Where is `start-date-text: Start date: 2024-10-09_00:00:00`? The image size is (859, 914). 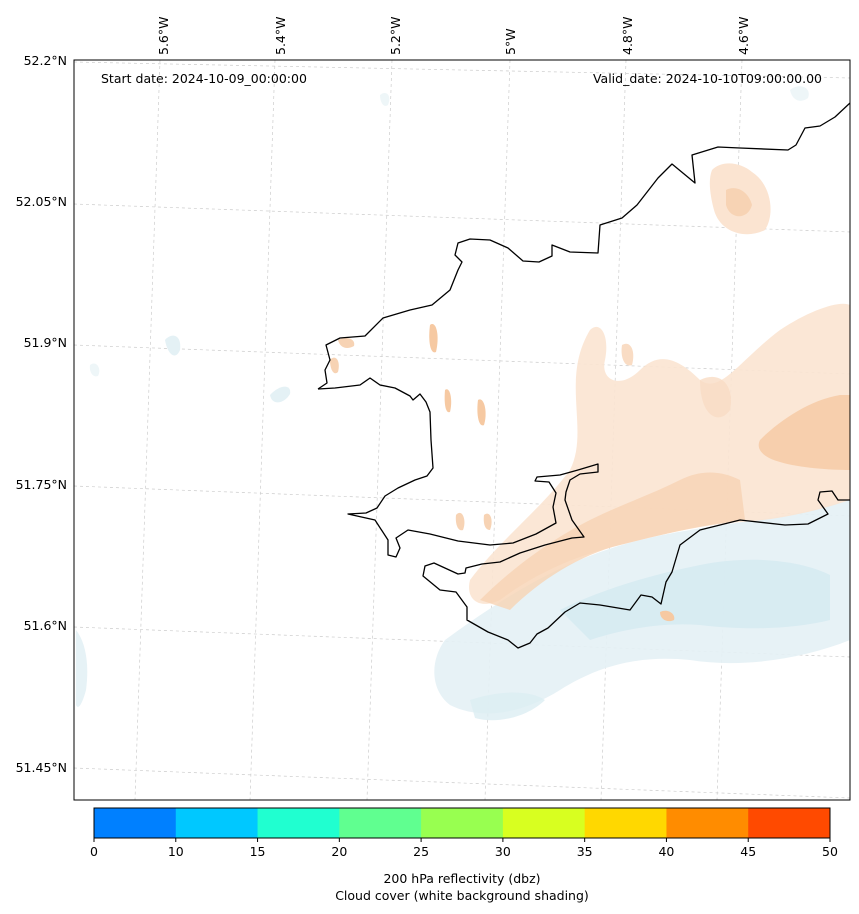 start-date-text: Start date: 2024-10-09_00:00:00 is located at coordinates (204, 78).